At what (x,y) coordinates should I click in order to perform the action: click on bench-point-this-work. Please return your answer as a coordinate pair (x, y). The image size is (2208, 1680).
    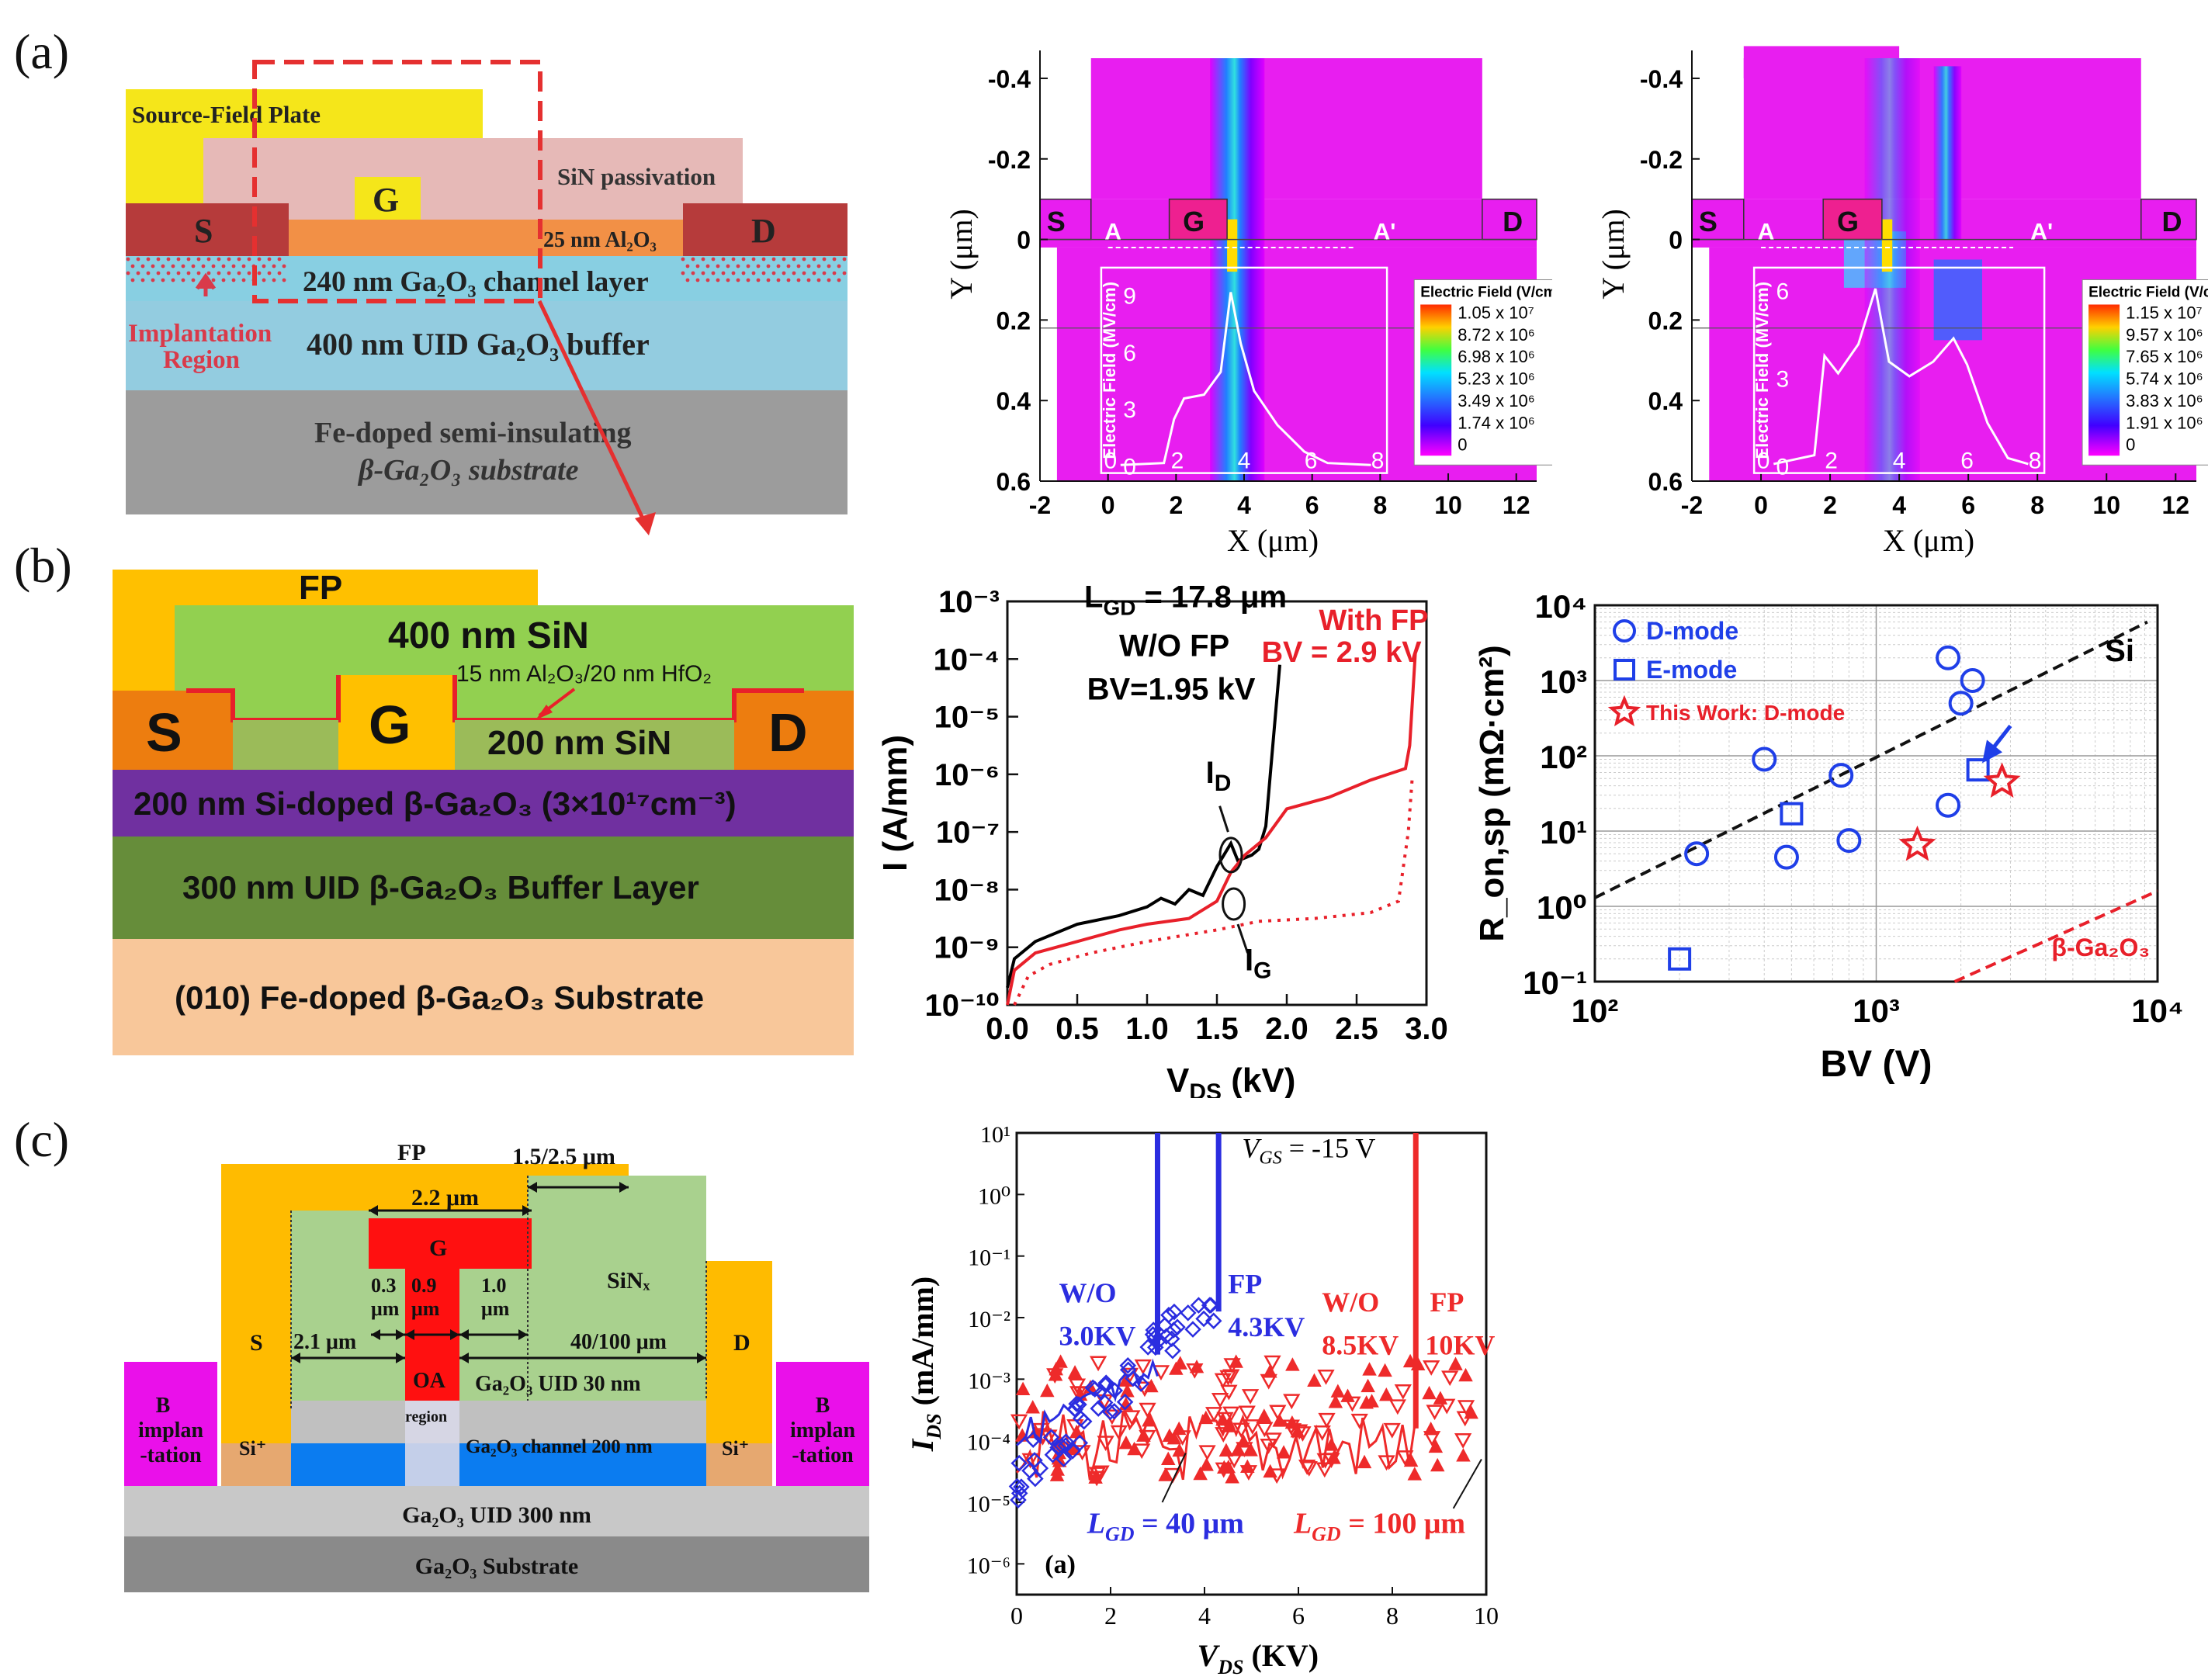
    Looking at the image, I should click on (2002, 780).